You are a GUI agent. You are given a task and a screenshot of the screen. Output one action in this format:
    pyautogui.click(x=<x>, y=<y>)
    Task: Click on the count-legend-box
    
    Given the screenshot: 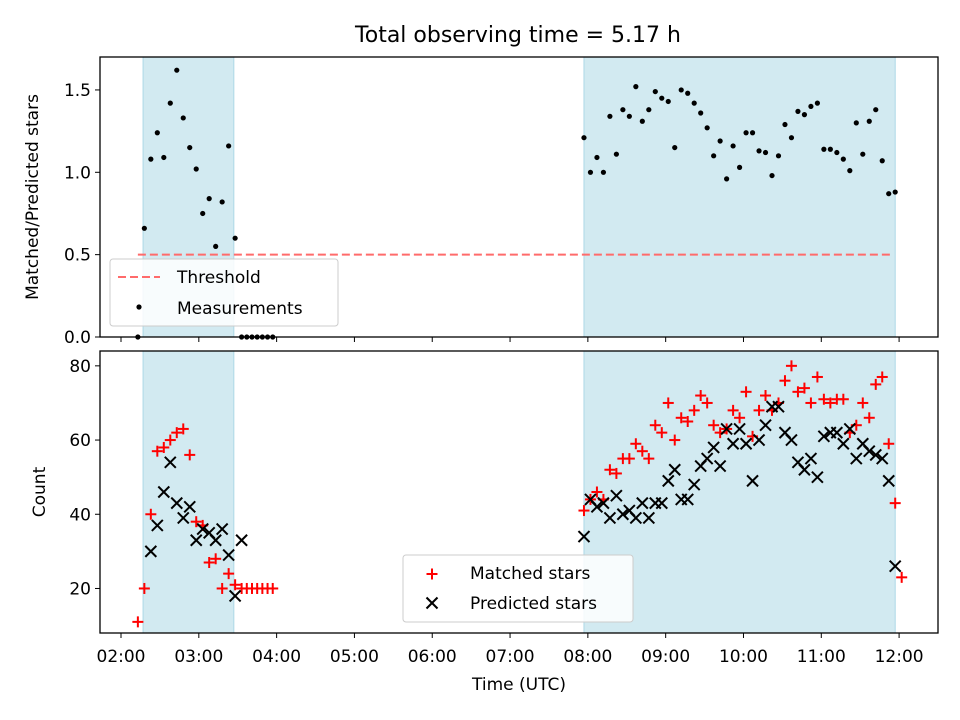 What is the action you would take?
    pyautogui.click(x=518, y=588)
    